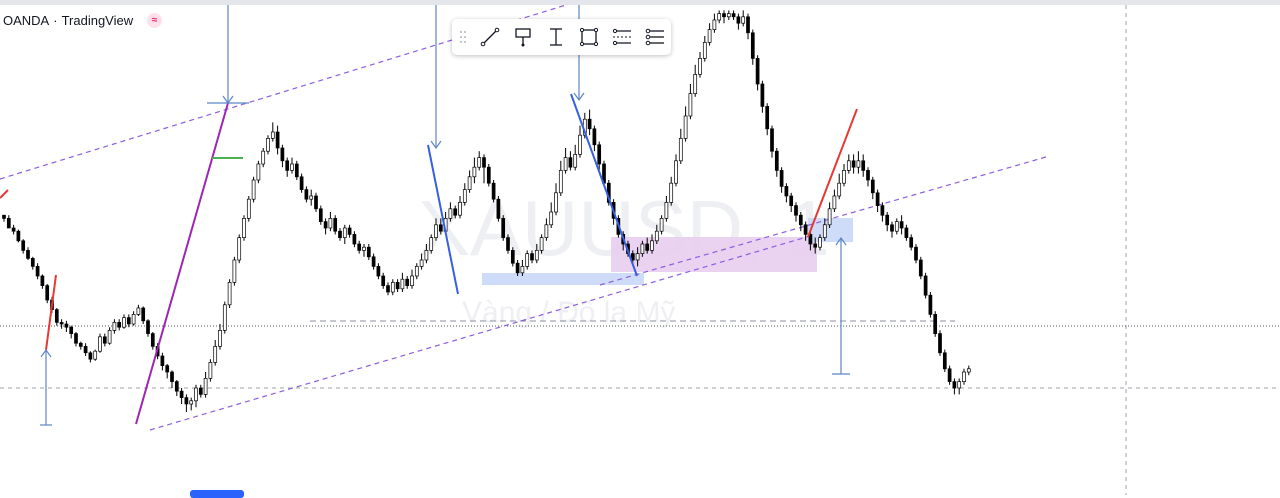  I want to click on red-leg-left, so click(51, 312).